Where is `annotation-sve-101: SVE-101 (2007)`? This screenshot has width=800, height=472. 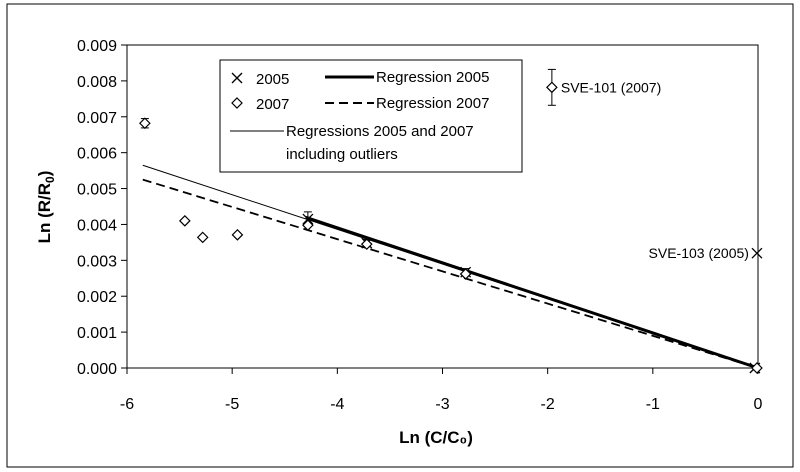
annotation-sve-101: SVE-101 (2007) is located at coordinates (611, 87).